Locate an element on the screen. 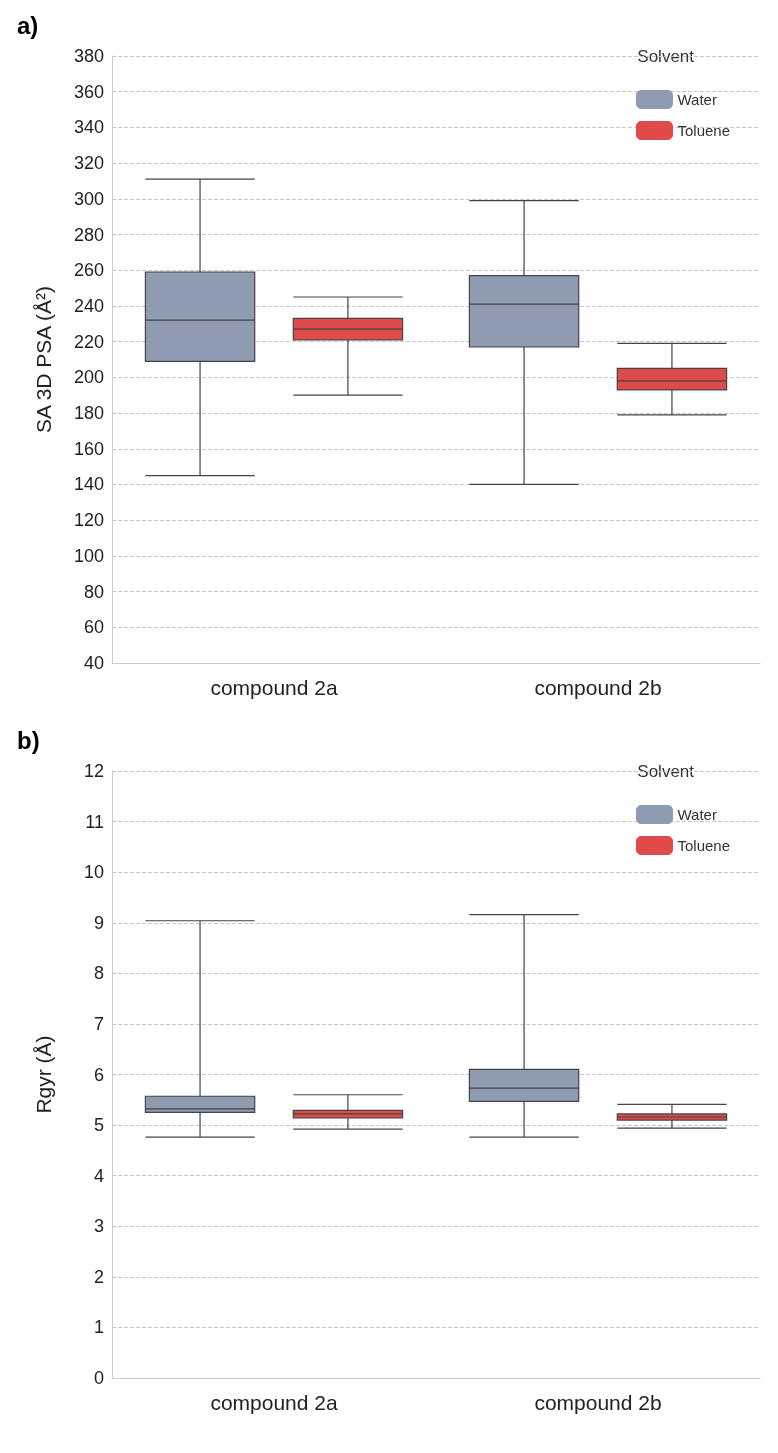 This screenshot has width=778, height=1453. y-tick-label: 5 is located at coordinates (98, 1125).